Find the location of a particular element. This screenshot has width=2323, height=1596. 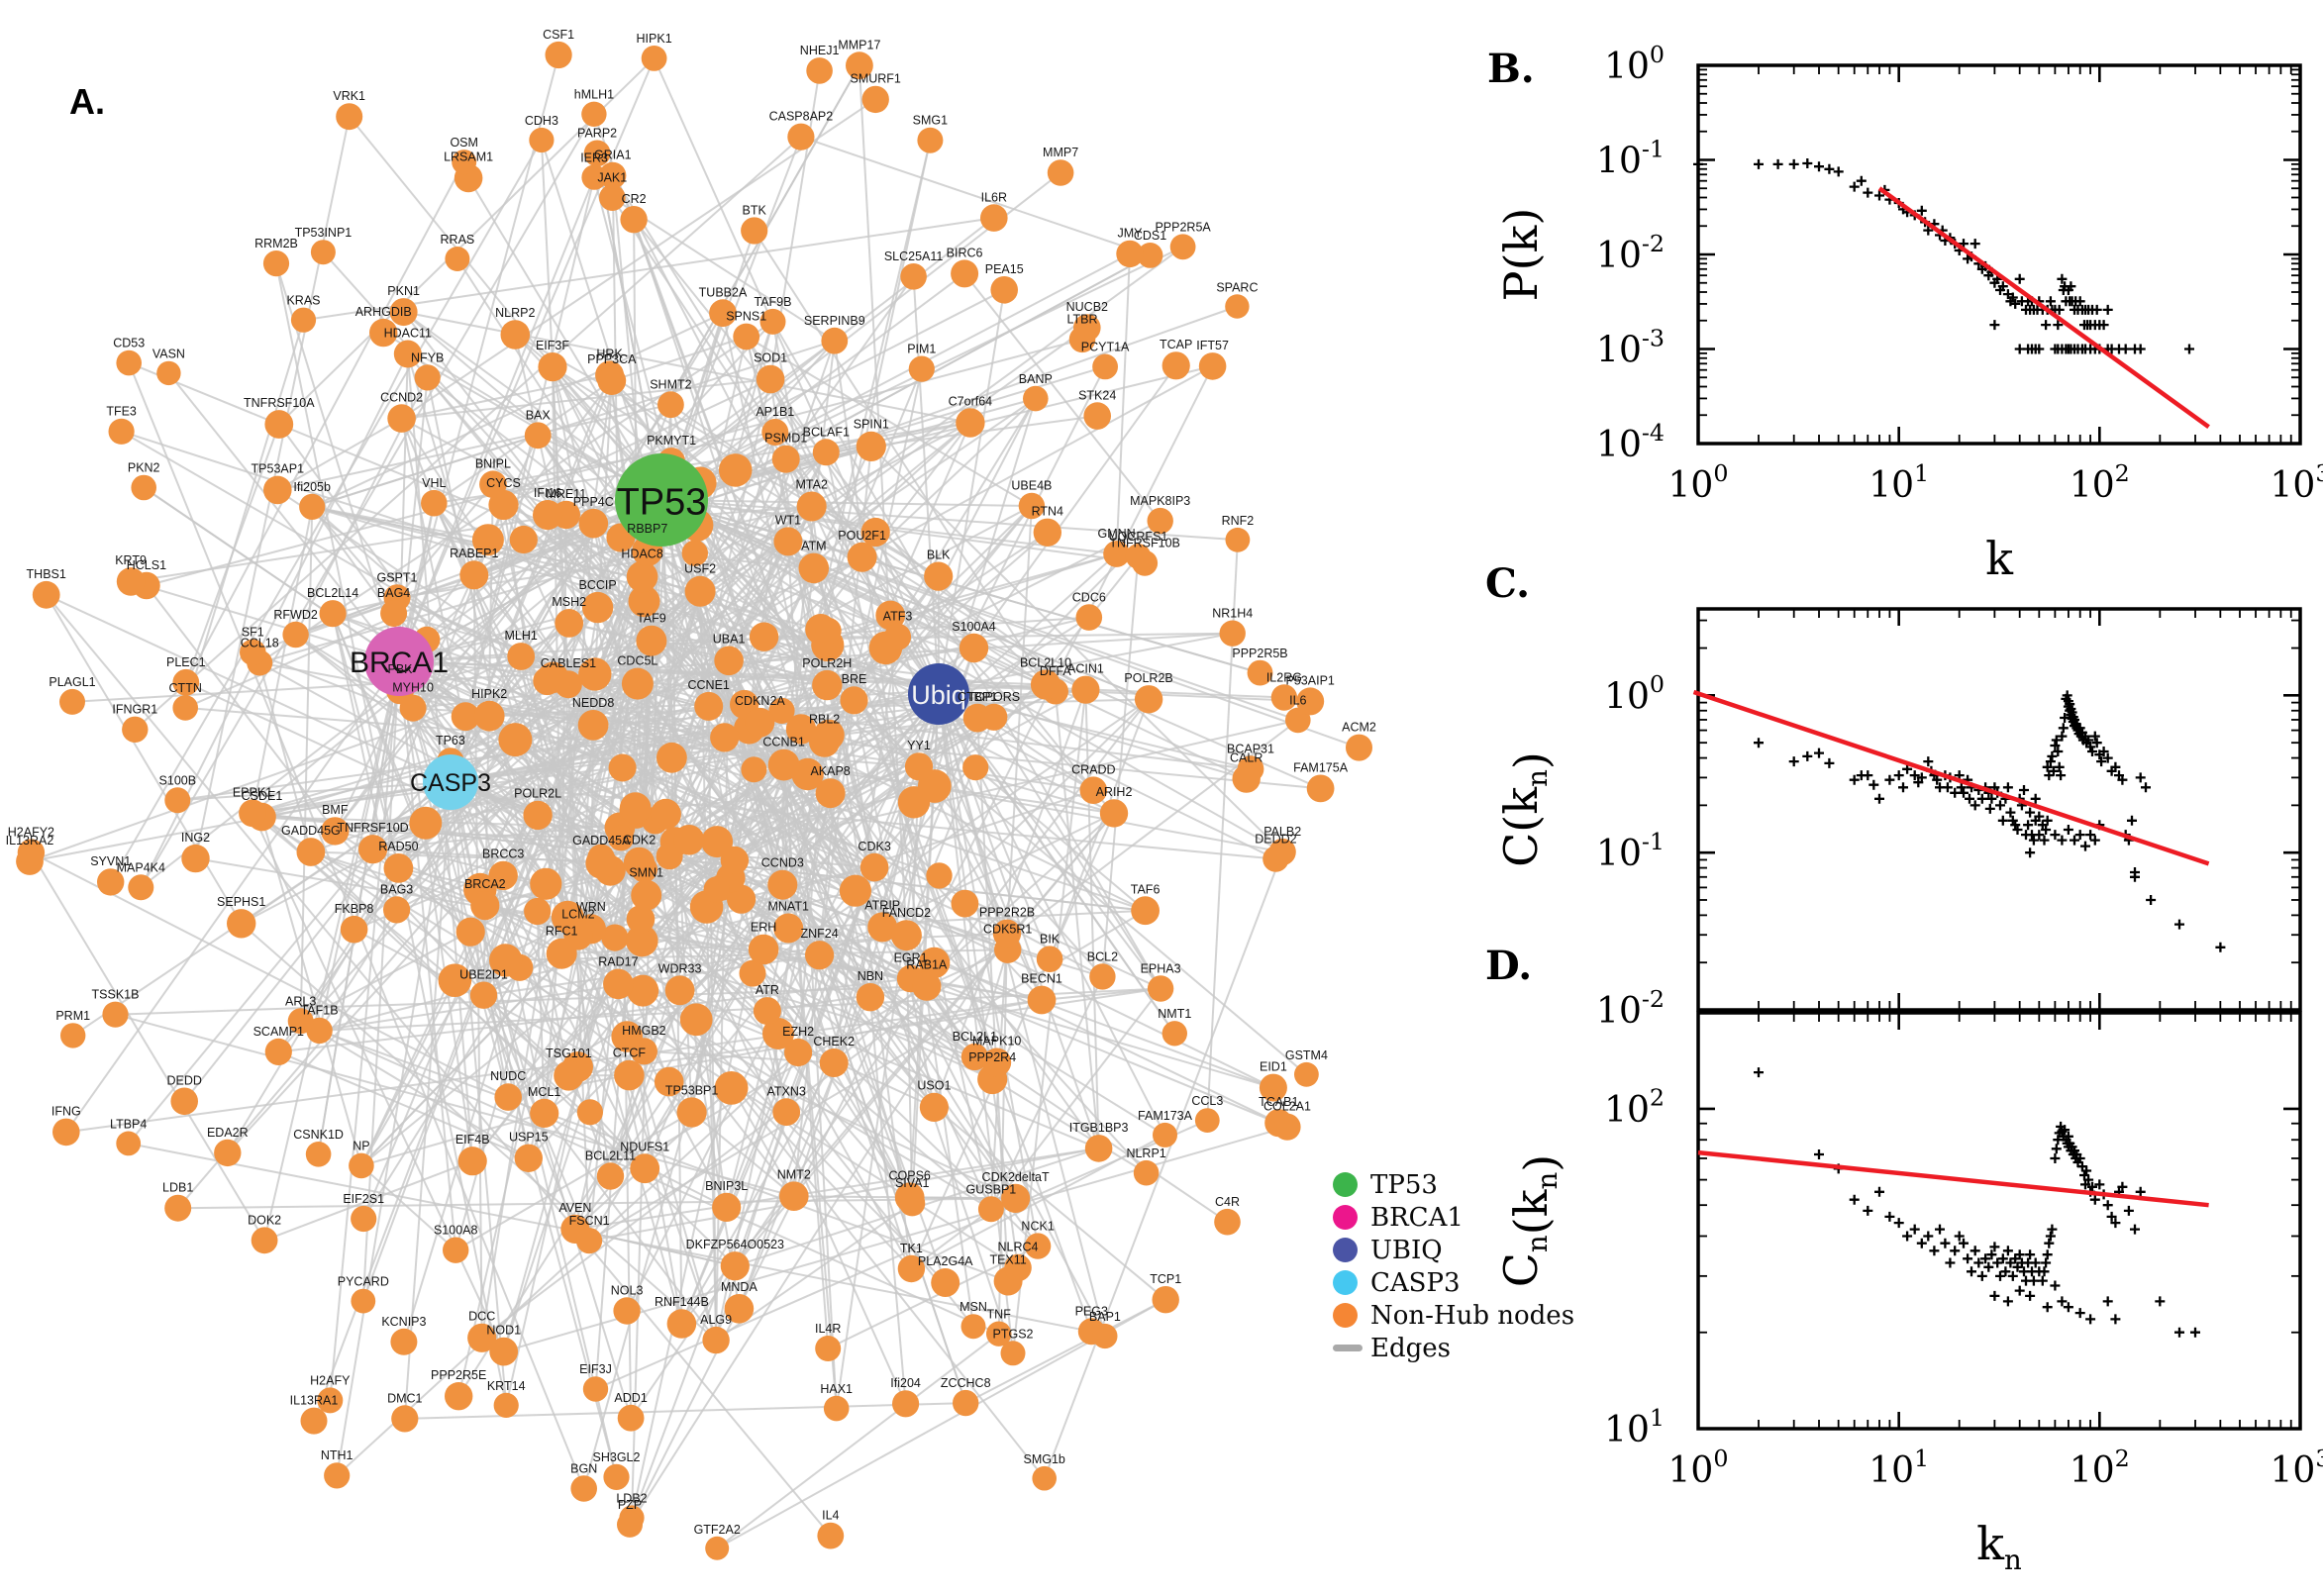

svg-text: CCNB1 is located at coordinates (783, 742).